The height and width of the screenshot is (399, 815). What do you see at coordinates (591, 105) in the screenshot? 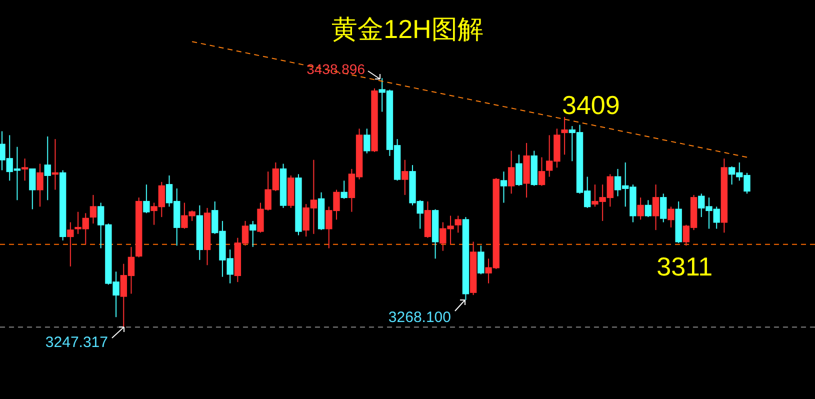
I see `annotation: 3409` at bounding box center [591, 105].